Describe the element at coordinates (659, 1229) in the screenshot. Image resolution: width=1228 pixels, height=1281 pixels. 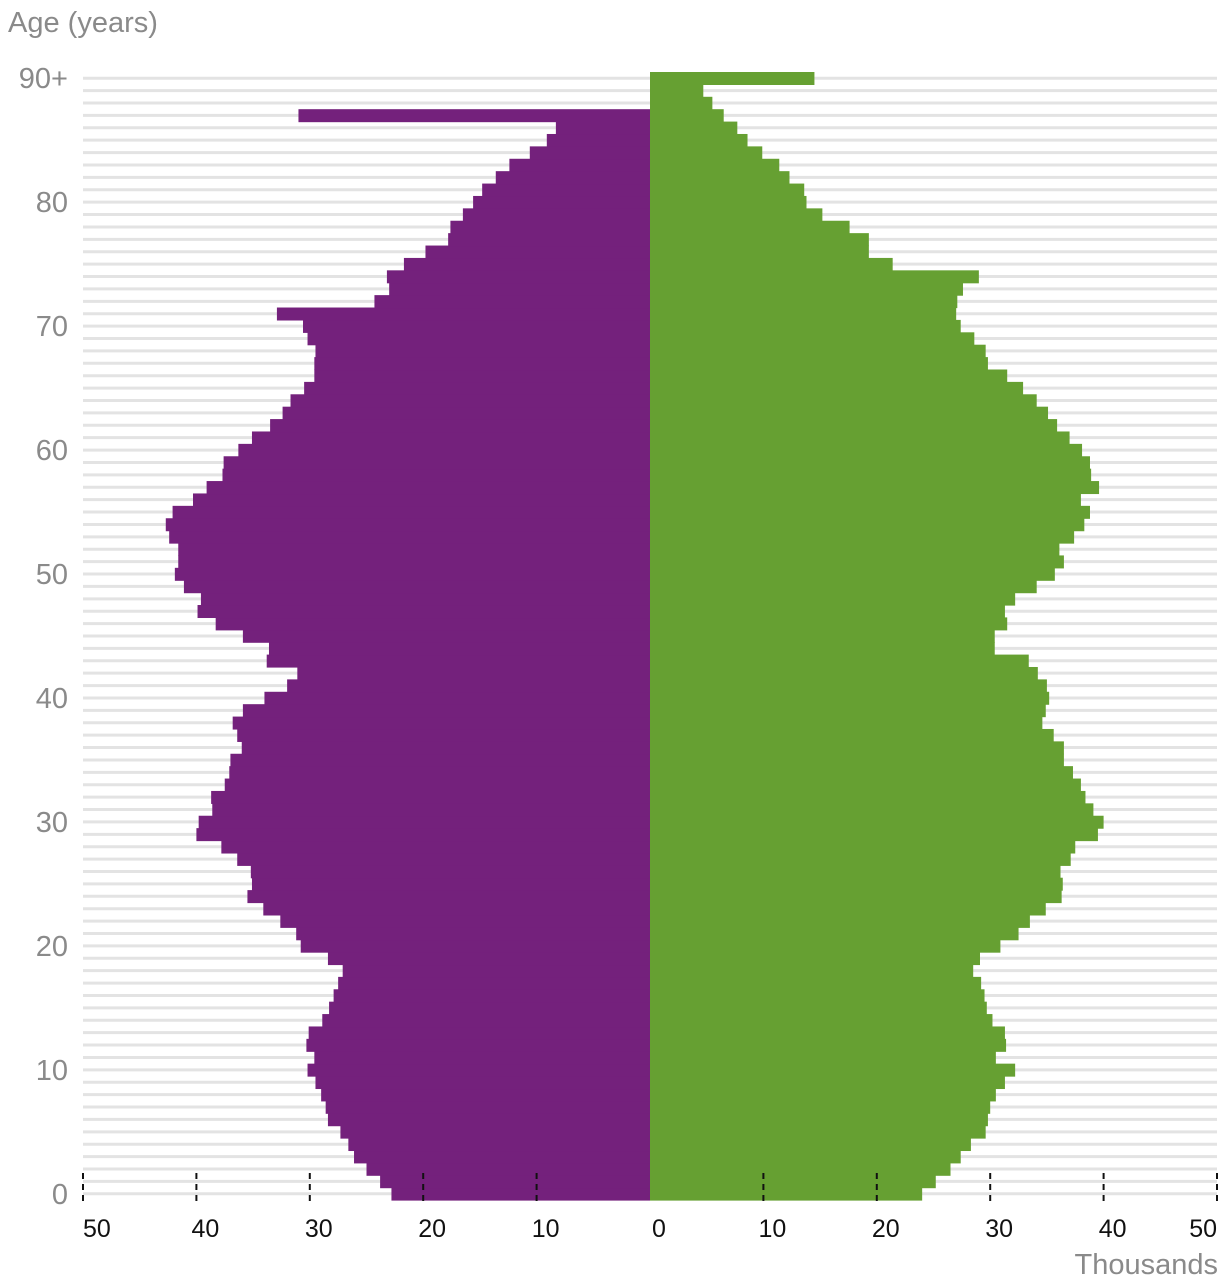
I see `x-tick-label: 0` at that location.